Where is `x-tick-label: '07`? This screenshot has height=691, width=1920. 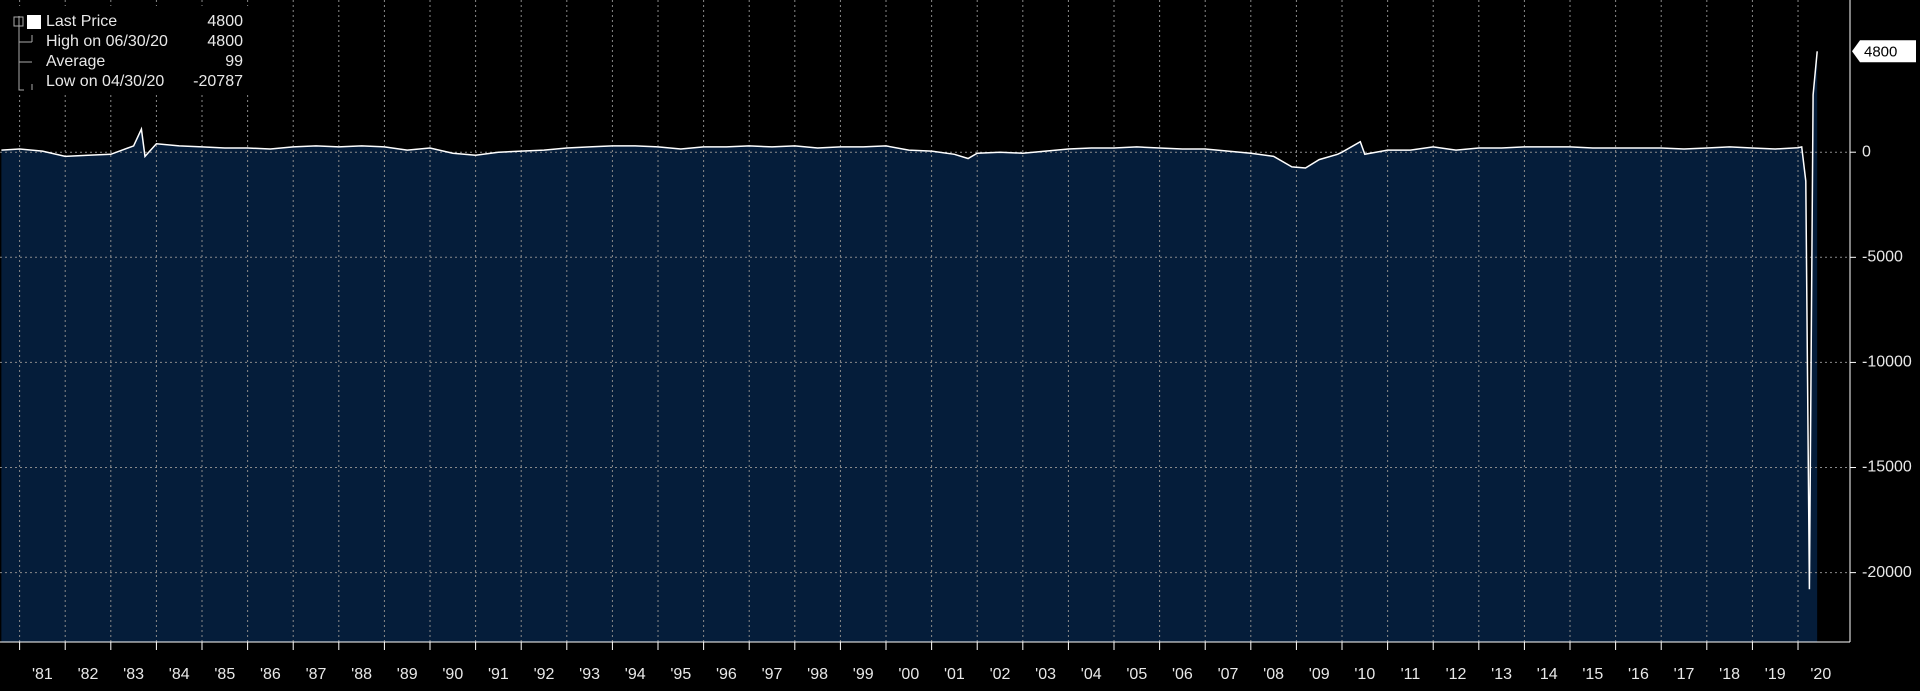 x-tick-label: '07 is located at coordinates (1228, 674).